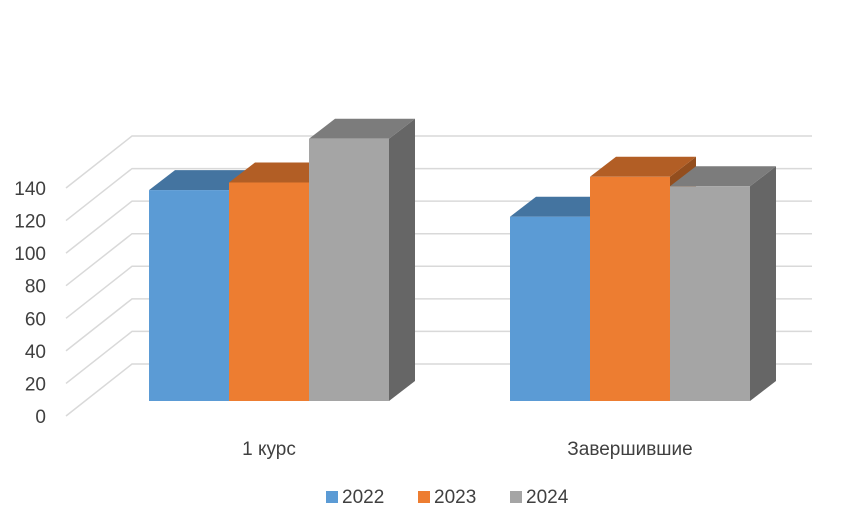 This screenshot has width=846, height=513. Describe the element at coordinates (30, 303) in the screenshot. I see `y-axis: 0 20 40 60 80 100 120 140` at that location.